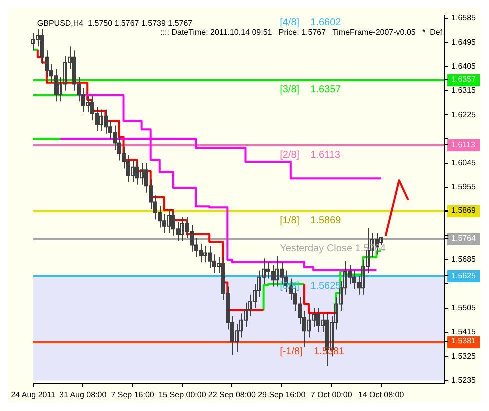  I want to click on y-tick-label: 1.5869, so click(464, 210).